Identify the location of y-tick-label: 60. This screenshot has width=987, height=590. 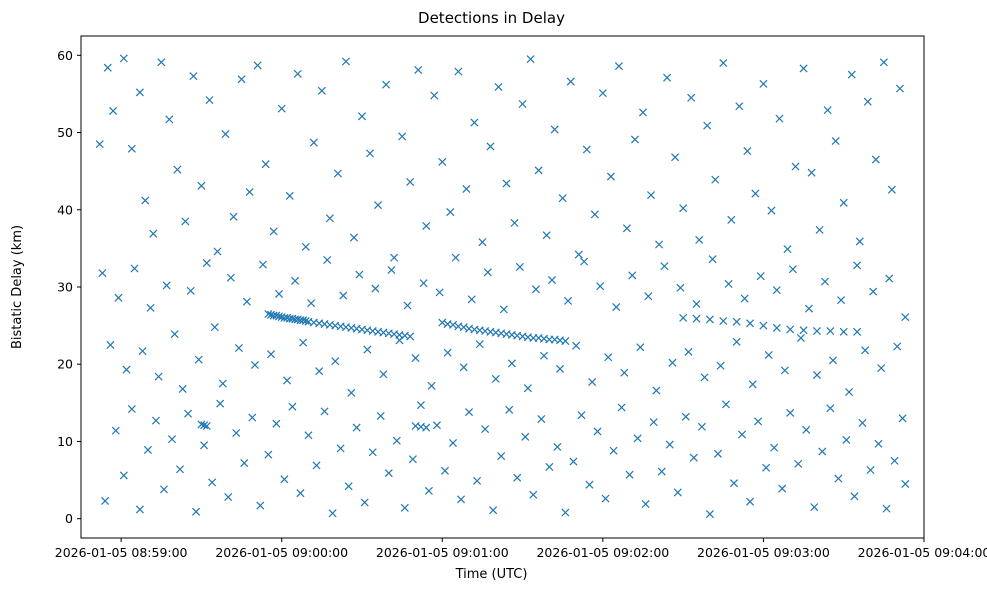
(65, 55).